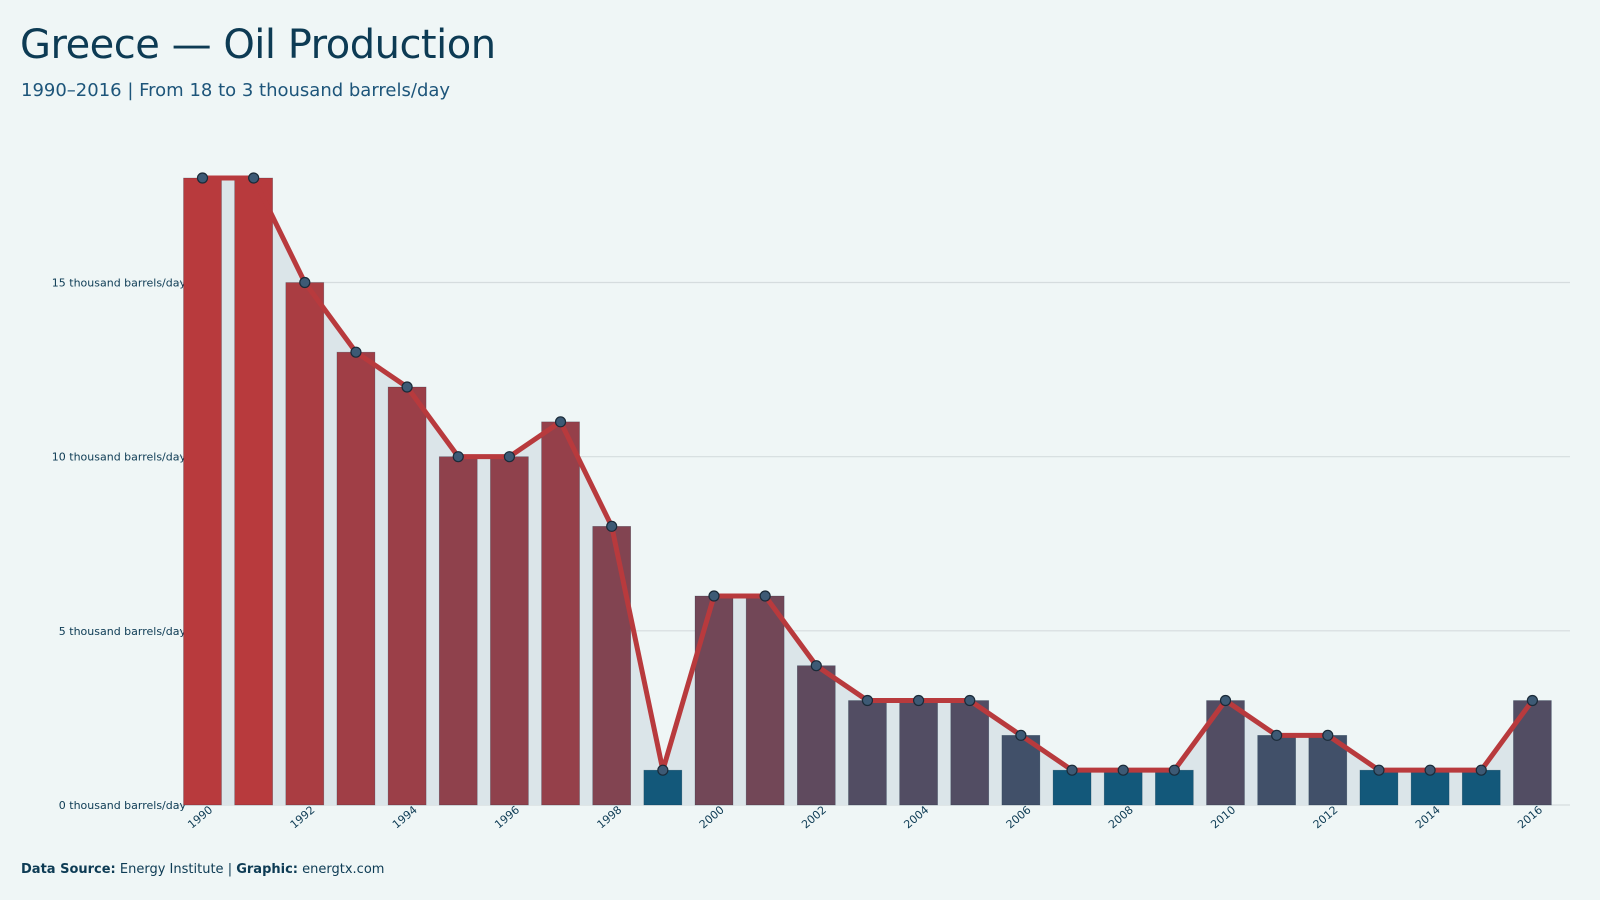 The width and height of the screenshot is (1600, 900). What do you see at coordinates (1530, 817) in the screenshot?
I see `x-tick-label: 2016` at bounding box center [1530, 817].